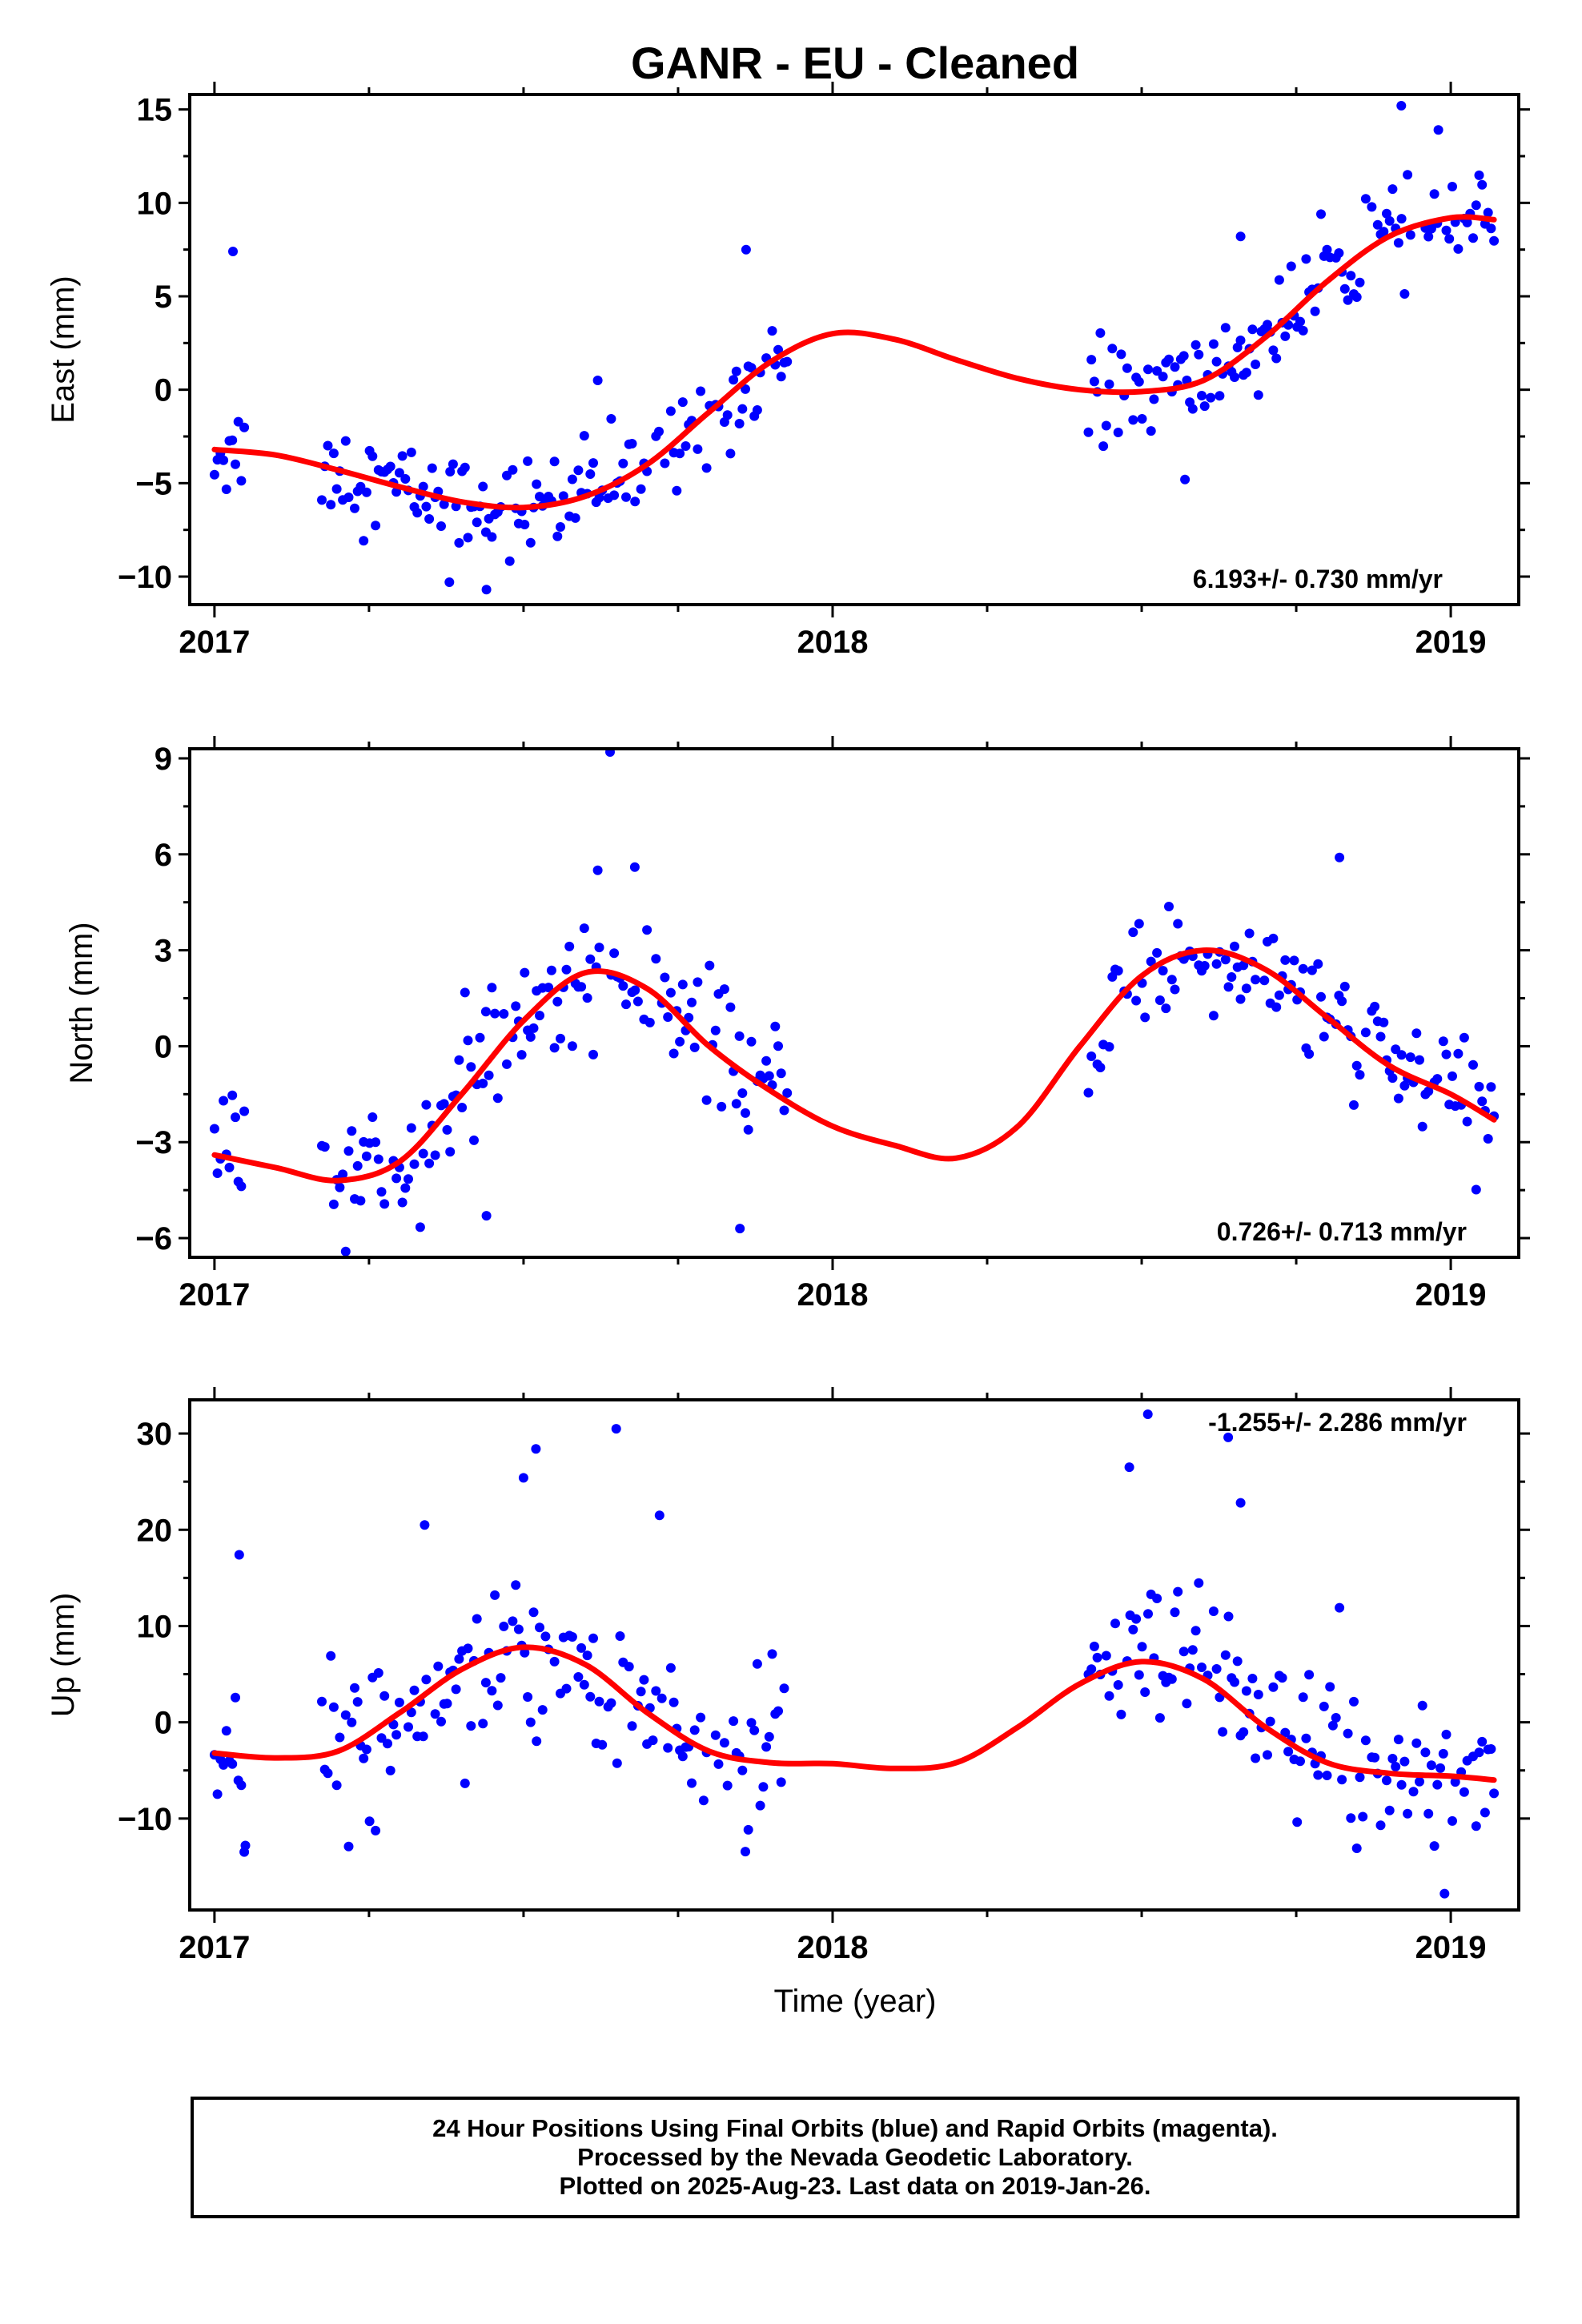 The image size is (1582, 2324). Describe the element at coordinates (854, 1713) in the screenshot. I see `up-fit-curve` at that location.